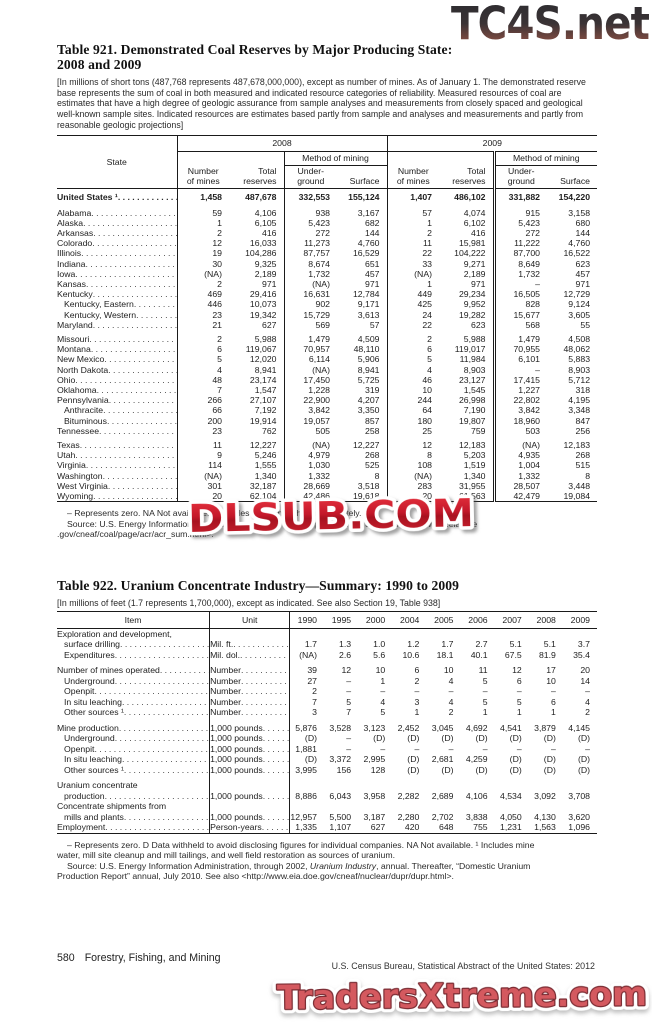 The height and width of the screenshot is (1024, 652). What do you see at coordinates (250, 681) in the screenshot?
I see `unit-label: Number` at bounding box center [250, 681].